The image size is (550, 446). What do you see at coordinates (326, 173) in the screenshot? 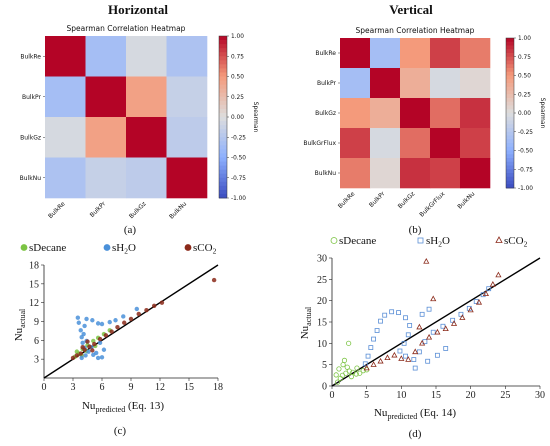
I see `row-label: BulkNu` at bounding box center [326, 173].